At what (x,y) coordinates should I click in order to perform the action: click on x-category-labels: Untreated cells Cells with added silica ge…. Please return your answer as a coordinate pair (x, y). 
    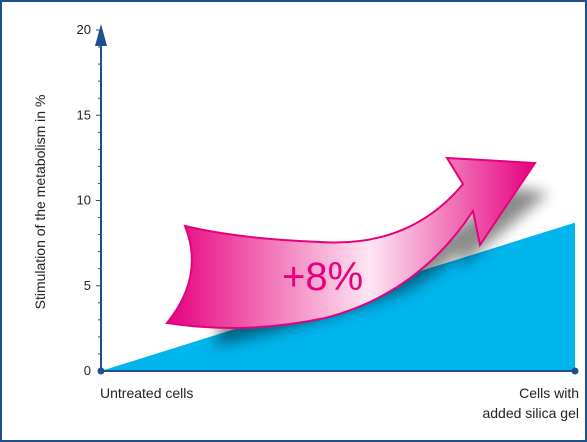
    Looking at the image, I should click on (339, 403).